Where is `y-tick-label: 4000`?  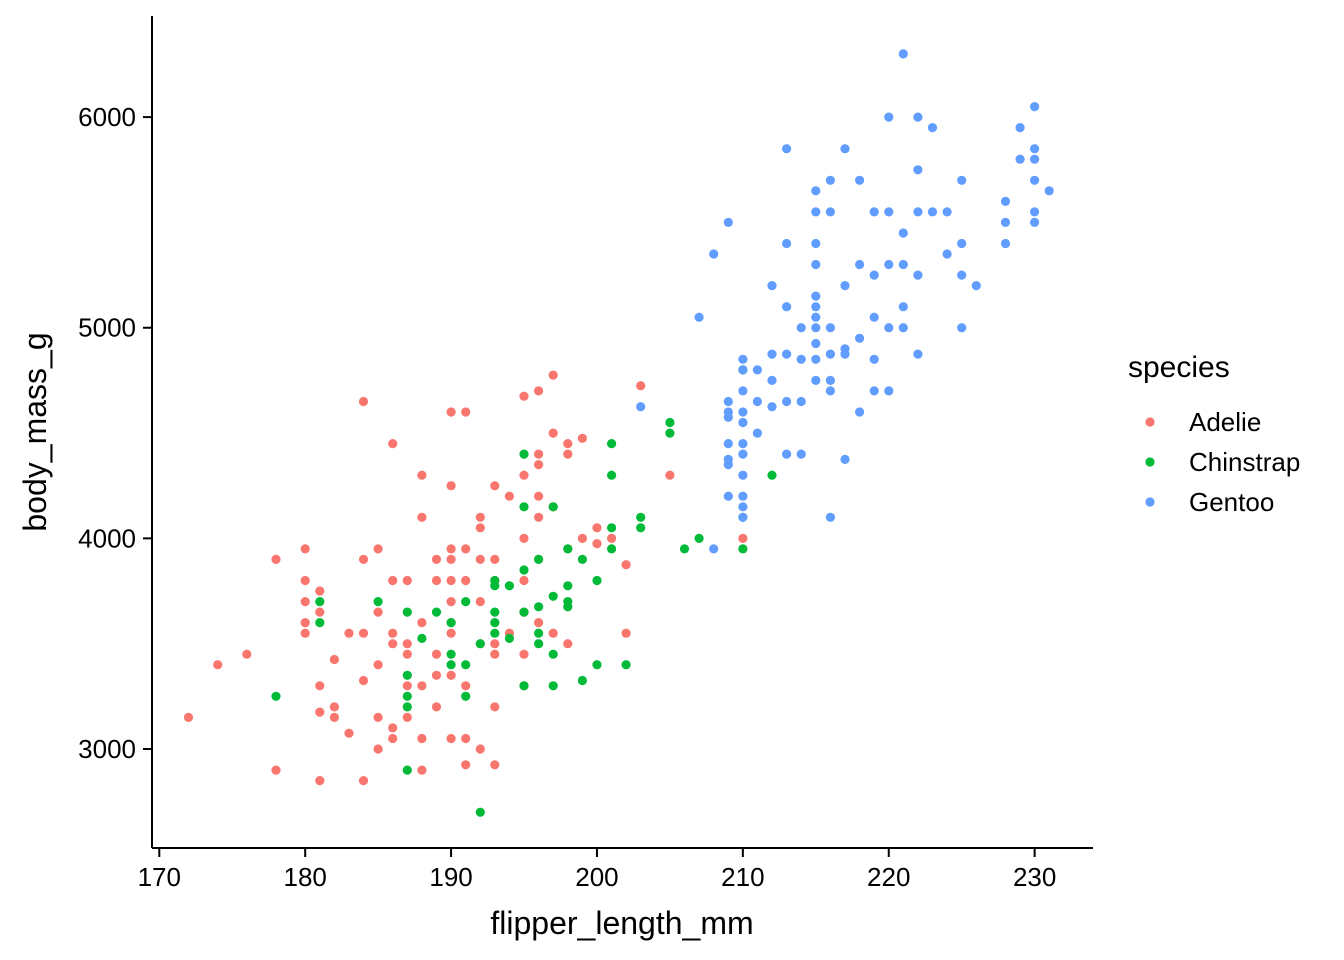
y-tick-label: 4000 is located at coordinates (107, 538).